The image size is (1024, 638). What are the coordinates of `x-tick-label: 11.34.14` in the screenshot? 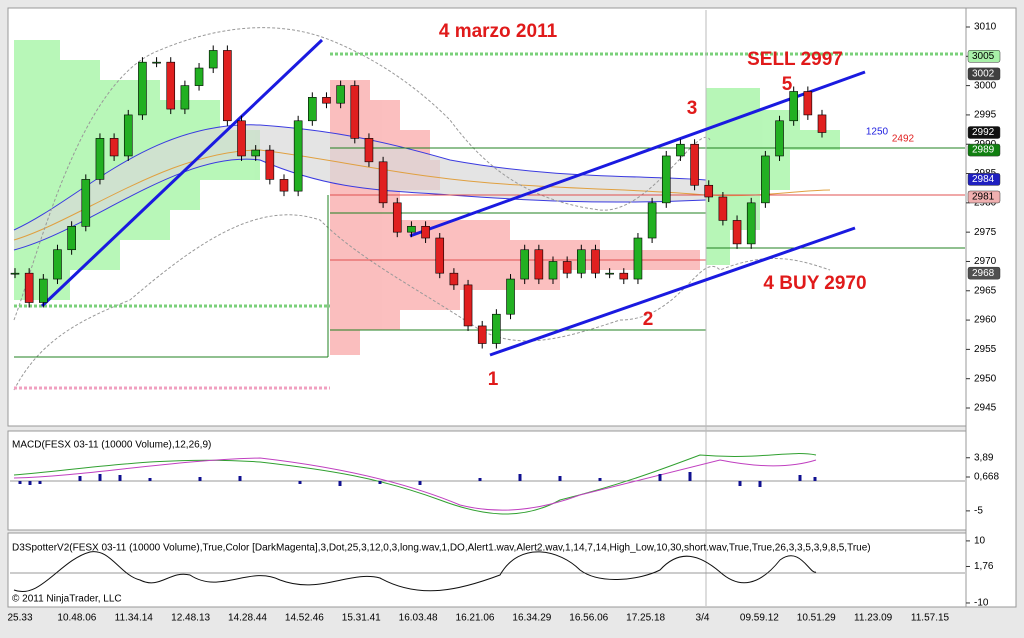 It's located at (134, 618).